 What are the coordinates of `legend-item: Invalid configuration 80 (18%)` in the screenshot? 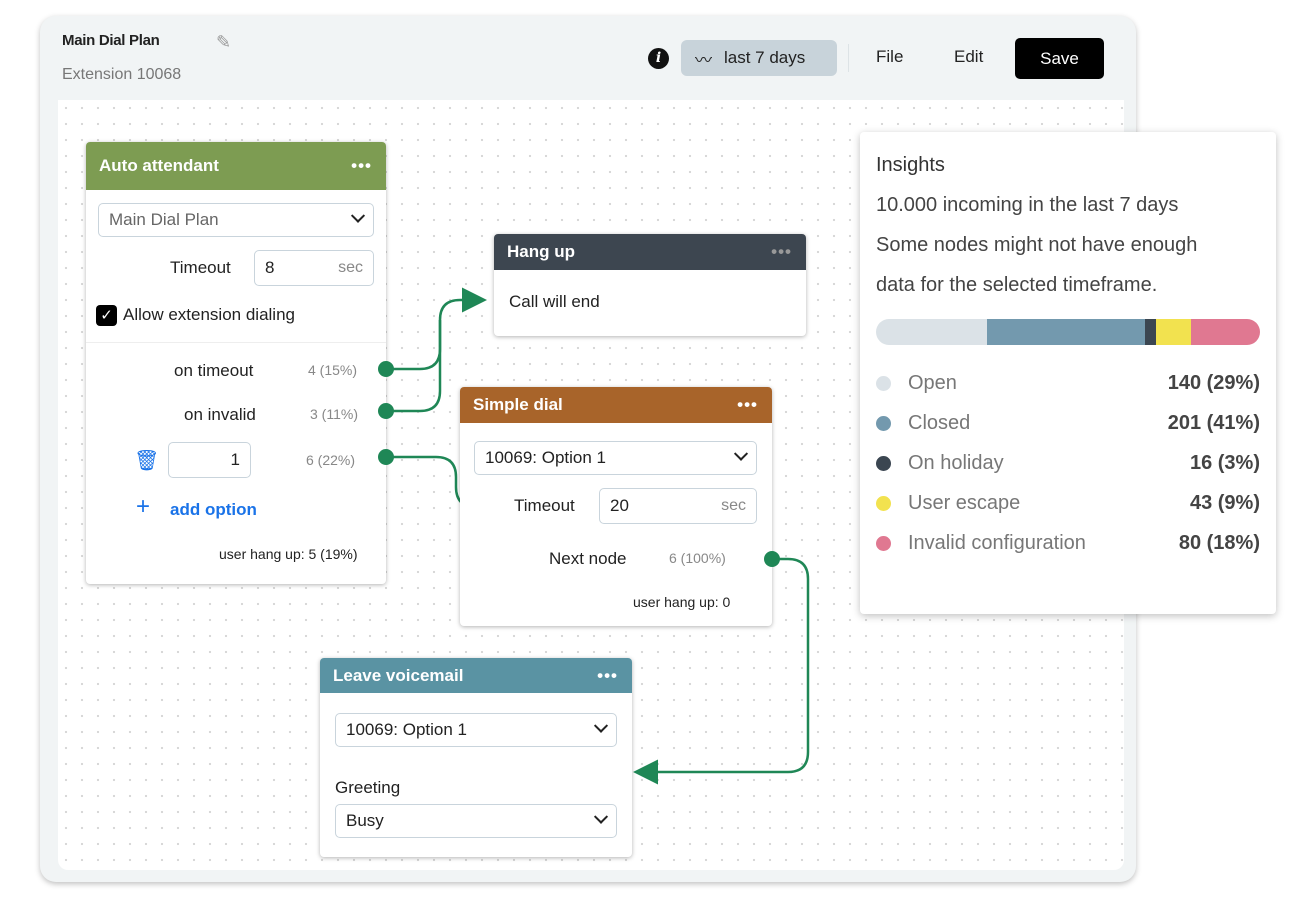 It's located at (1068, 543).